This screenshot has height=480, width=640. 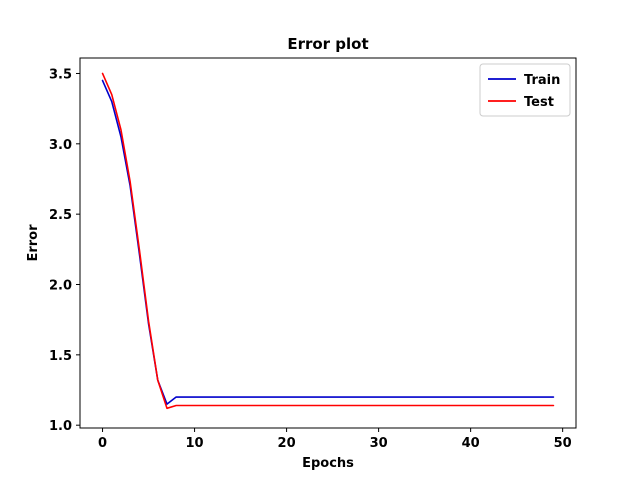 I want to click on legend-label-test: Test, so click(x=539, y=102).